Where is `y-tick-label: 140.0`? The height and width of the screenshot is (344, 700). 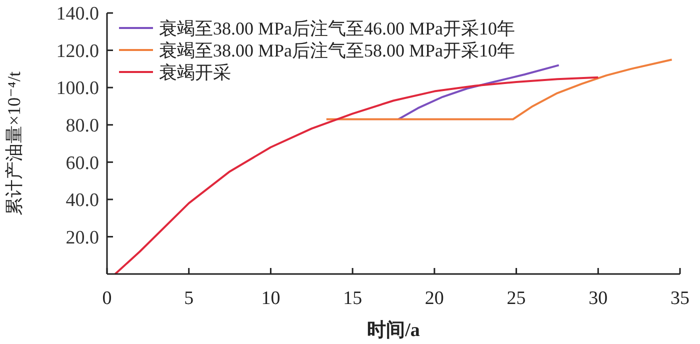 y-tick-label: 140.0 is located at coordinates (77, 14).